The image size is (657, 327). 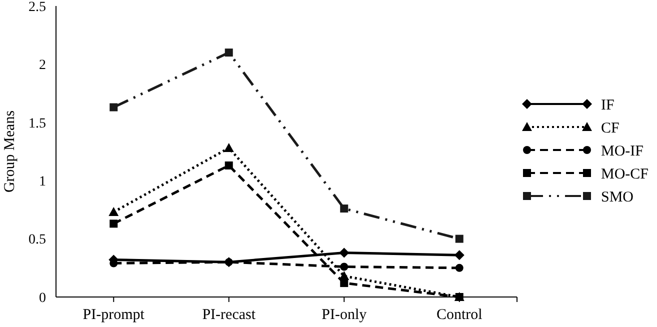 I want to click on legend-label: CF, so click(x=610, y=128).